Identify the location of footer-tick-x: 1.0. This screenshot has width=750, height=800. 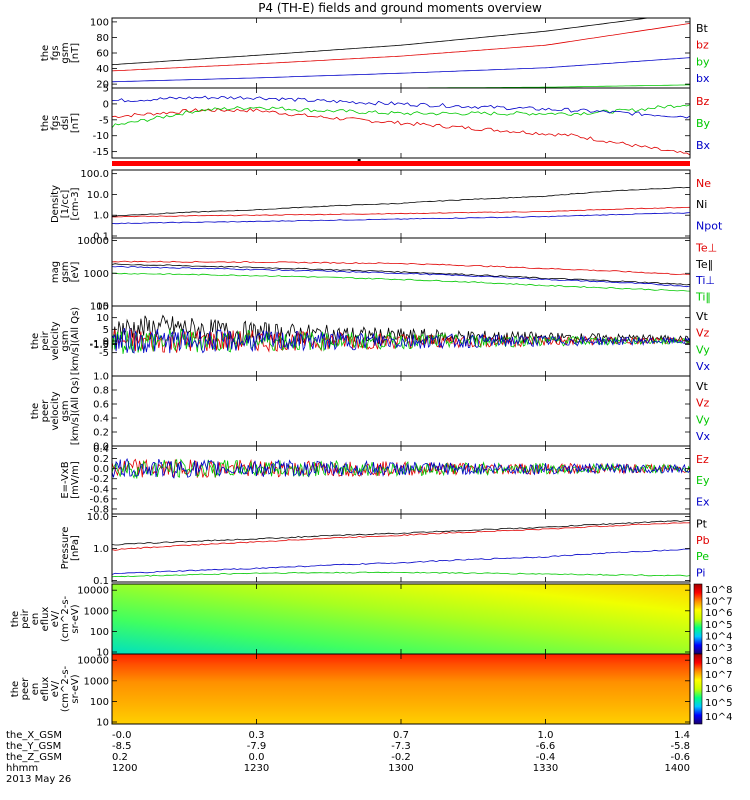
(546, 735).